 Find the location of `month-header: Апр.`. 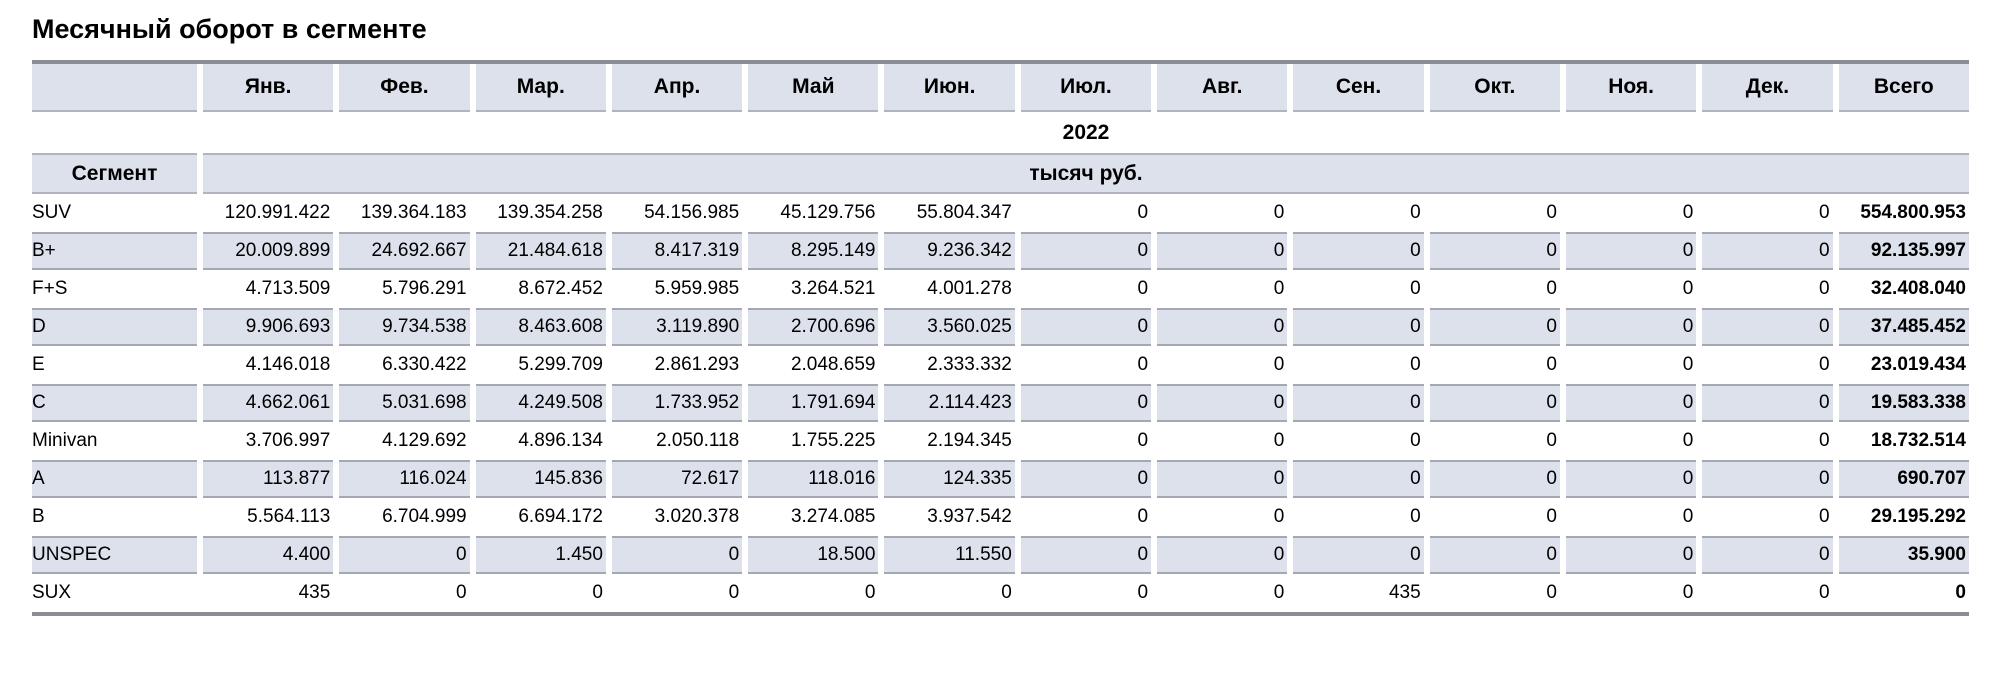

month-header: Апр. is located at coordinates (677, 88).